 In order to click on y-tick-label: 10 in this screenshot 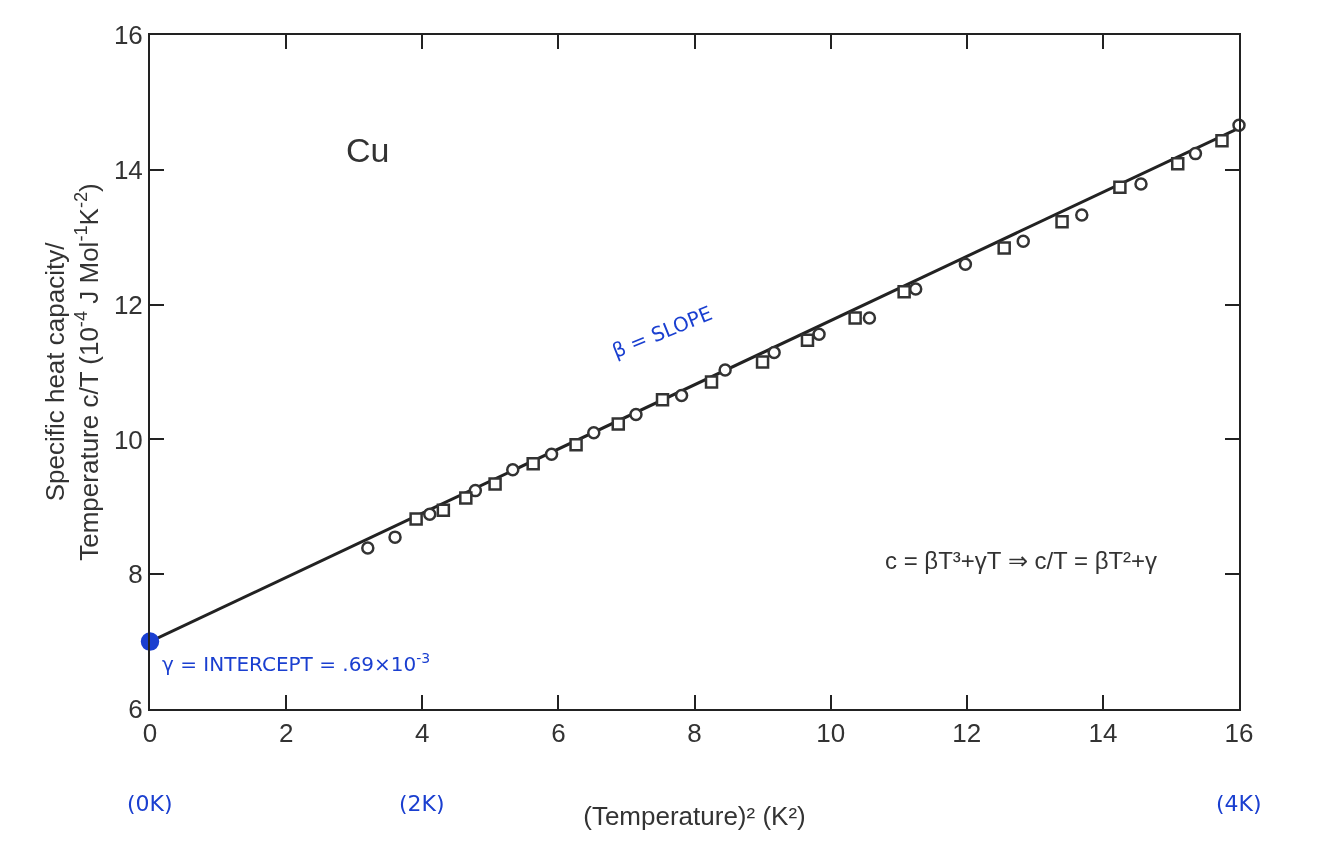, I will do `click(128, 439)`.